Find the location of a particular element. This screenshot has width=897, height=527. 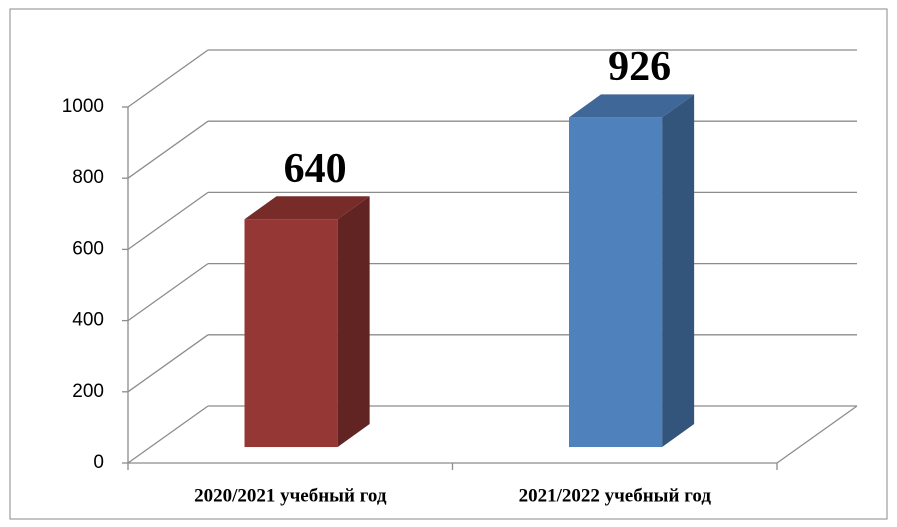

y-tick-label: 1000 is located at coordinates (83, 106).